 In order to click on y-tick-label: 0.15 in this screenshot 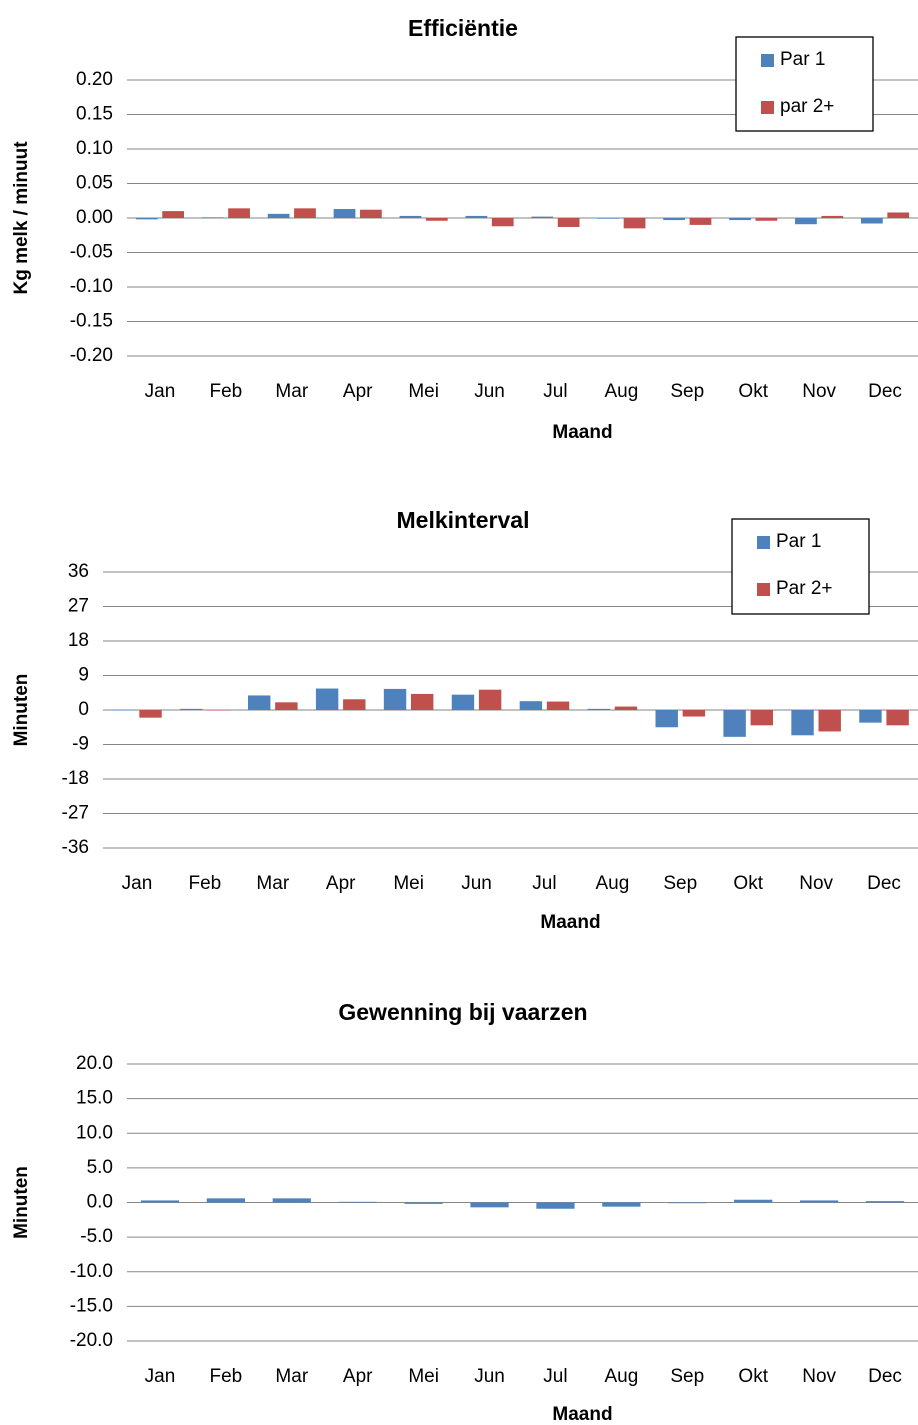, I will do `click(94, 114)`.